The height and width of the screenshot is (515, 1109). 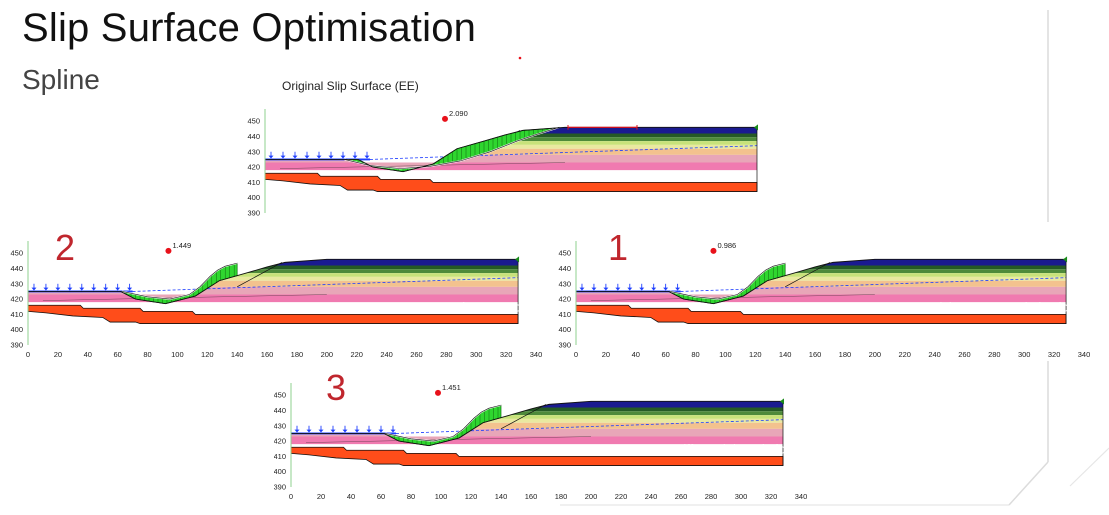 What do you see at coordinates (1054, 354) in the screenshot?
I see `x-tick-label: 320` at bounding box center [1054, 354].